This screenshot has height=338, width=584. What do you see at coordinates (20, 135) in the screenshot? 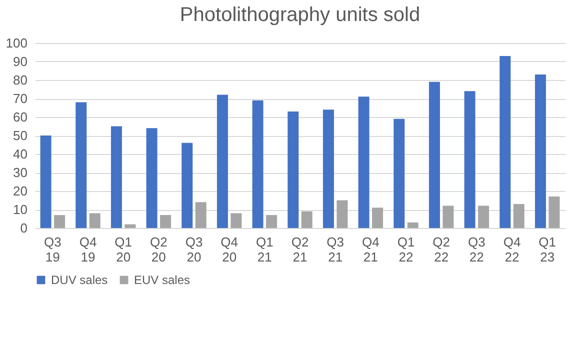
I see `y-tick-label: 50` at bounding box center [20, 135].